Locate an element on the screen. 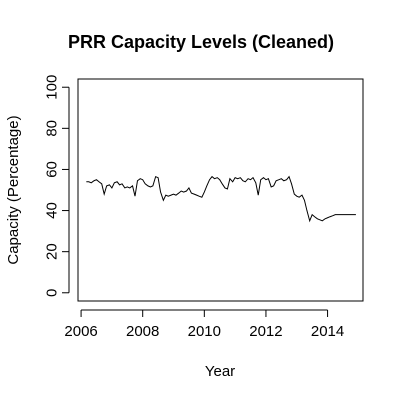 The width and height of the screenshot is (403, 400). y-axis-label: Capacity (Percentage) is located at coordinates (13, 189).